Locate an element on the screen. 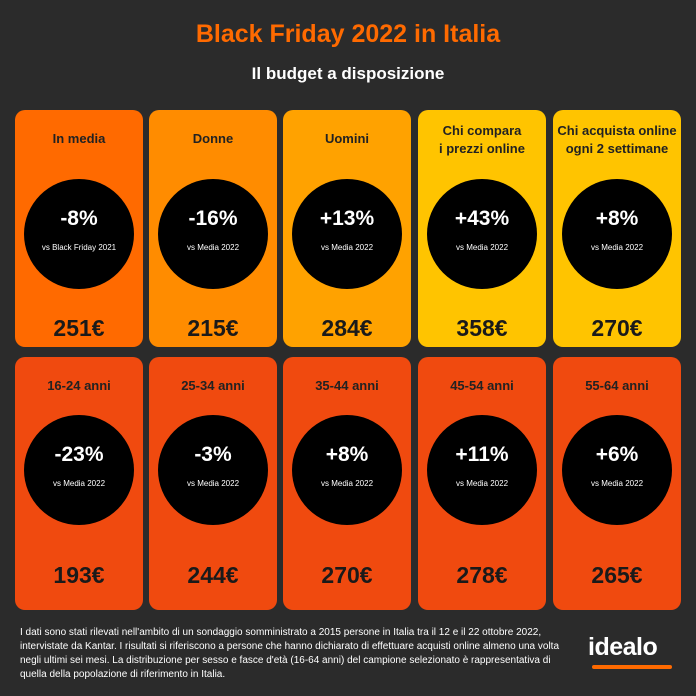 This screenshot has height=696, width=696. card-uomini: Uomini +13% vs Media 2022 284€ is located at coordinates (347, 228).